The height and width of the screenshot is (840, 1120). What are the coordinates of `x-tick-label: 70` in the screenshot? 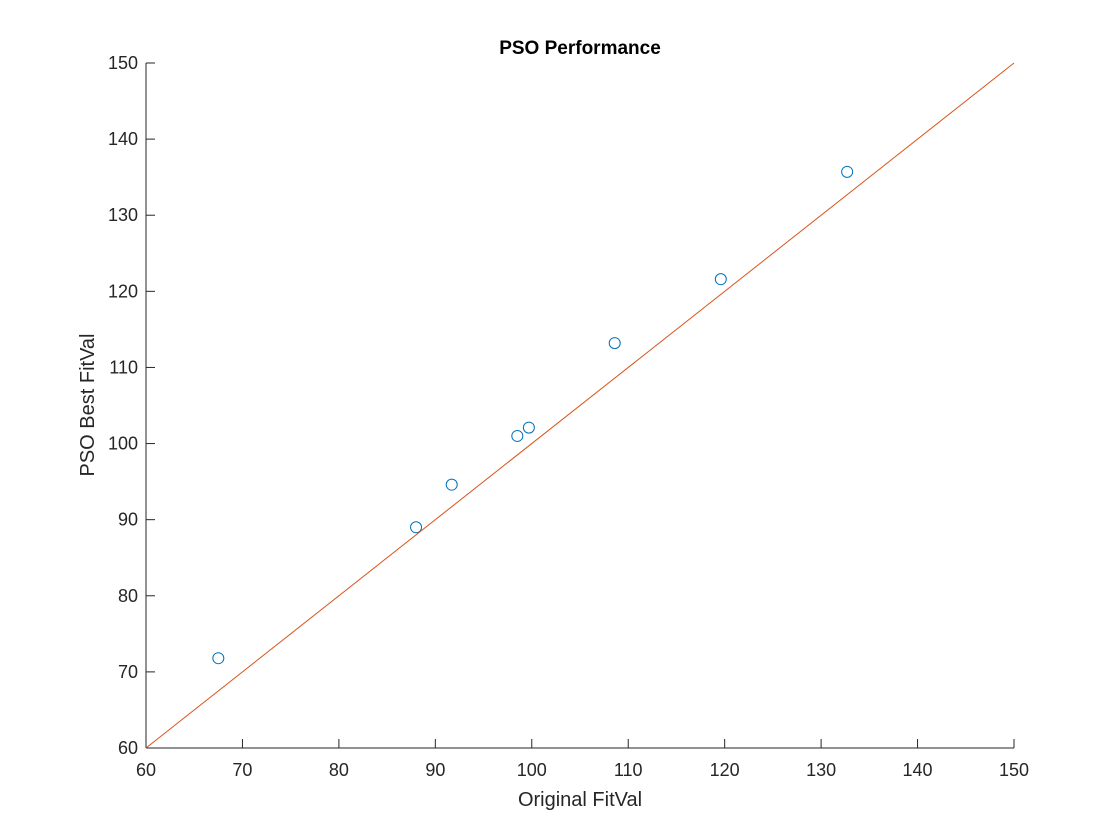 It's located at (242, 770).